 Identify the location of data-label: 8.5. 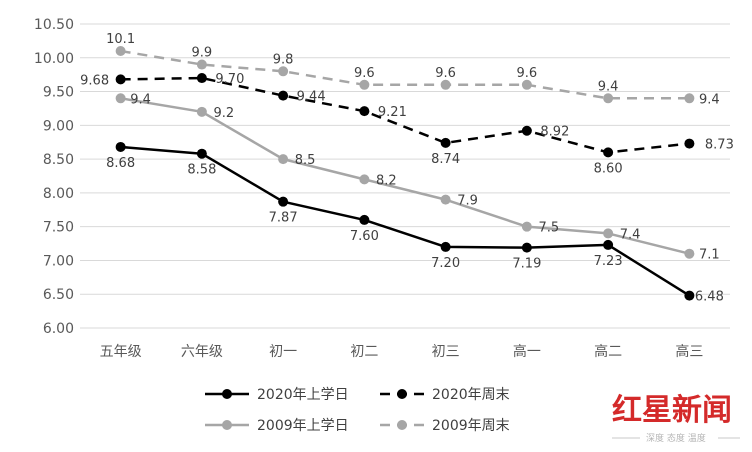
(305, 160).